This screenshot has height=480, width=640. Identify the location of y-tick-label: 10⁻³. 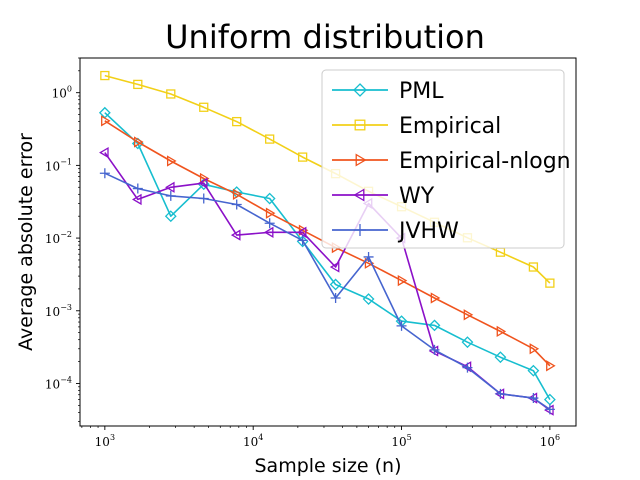
(58, 311).